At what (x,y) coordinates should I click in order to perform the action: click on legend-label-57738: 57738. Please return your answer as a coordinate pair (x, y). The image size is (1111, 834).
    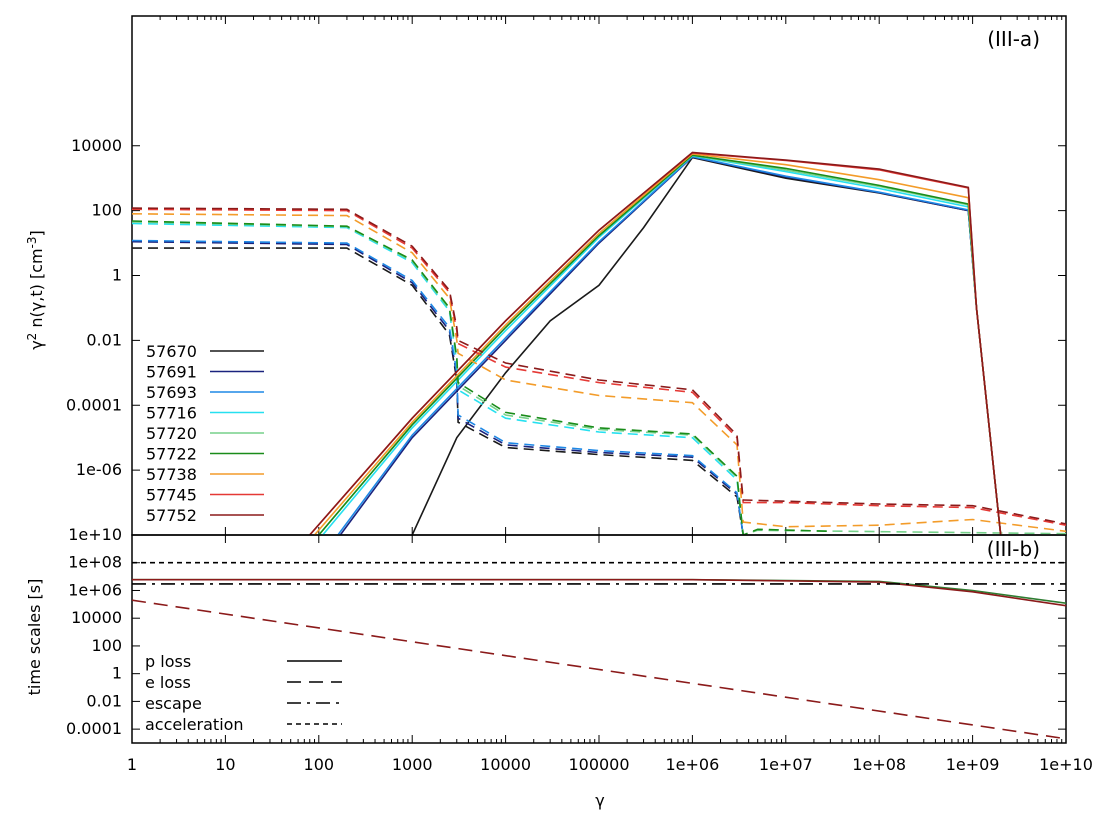
    Looking at the image, I should click on (171, 474).